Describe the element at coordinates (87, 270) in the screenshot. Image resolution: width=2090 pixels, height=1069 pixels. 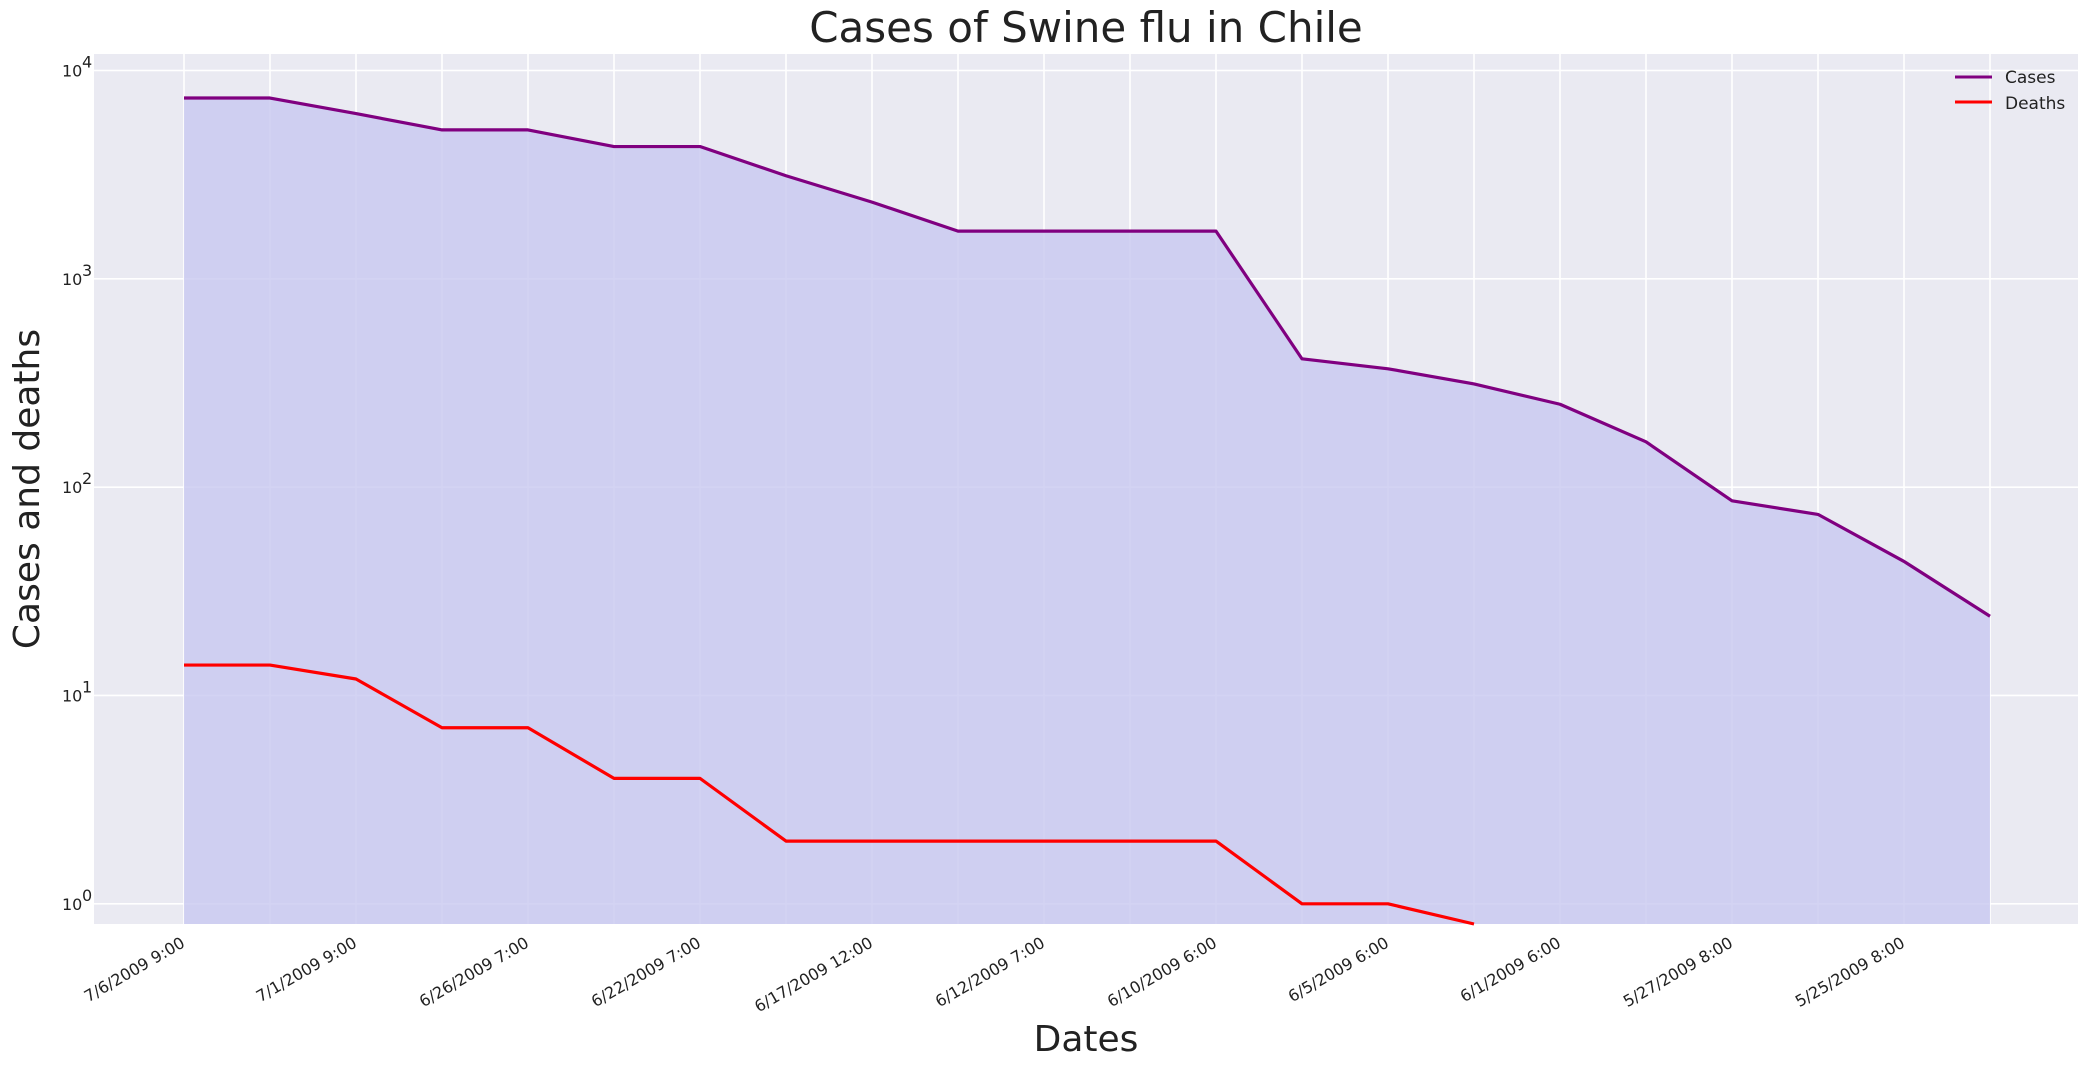
I see `y-tick-exponent: 3` at that location.